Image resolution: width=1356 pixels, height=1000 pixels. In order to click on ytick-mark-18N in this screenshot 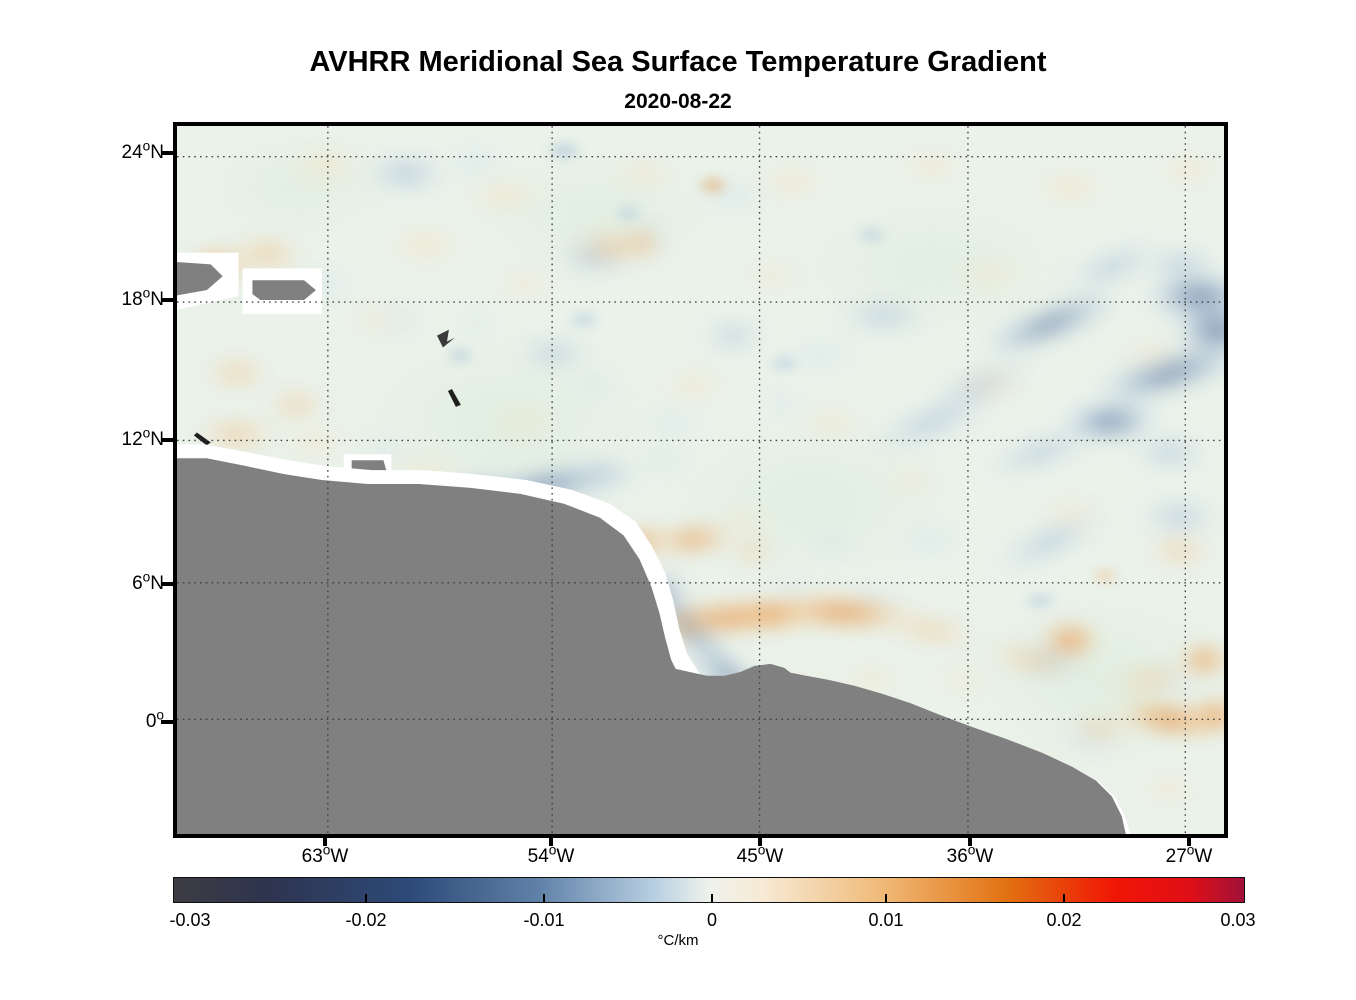, I will do `click(168, 300)`.